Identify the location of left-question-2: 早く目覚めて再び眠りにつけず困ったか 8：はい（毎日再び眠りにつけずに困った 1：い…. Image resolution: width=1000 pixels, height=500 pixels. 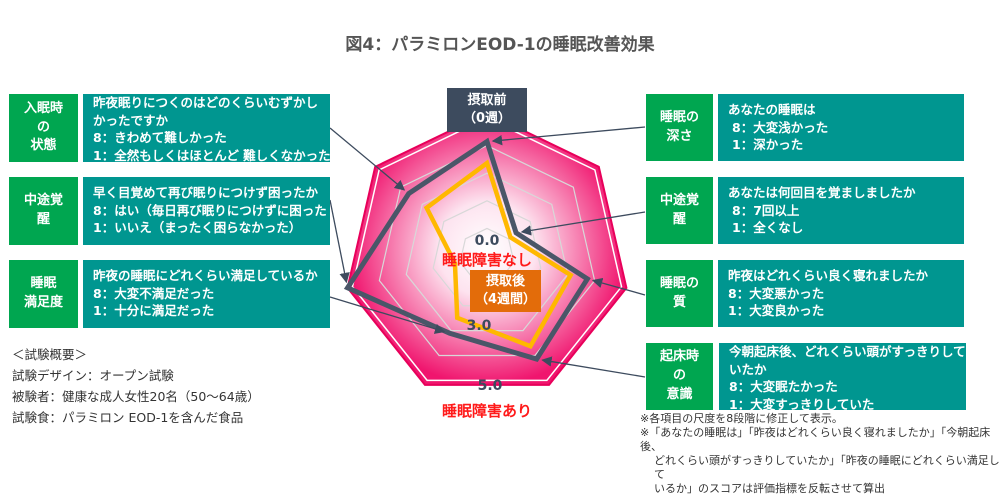
(206, 211).